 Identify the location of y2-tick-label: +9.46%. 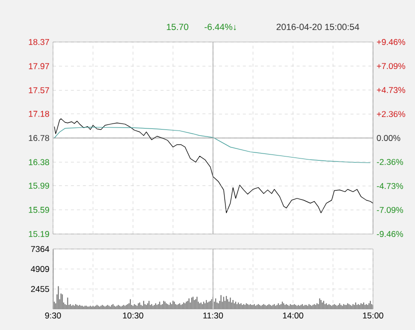
(391, 42).